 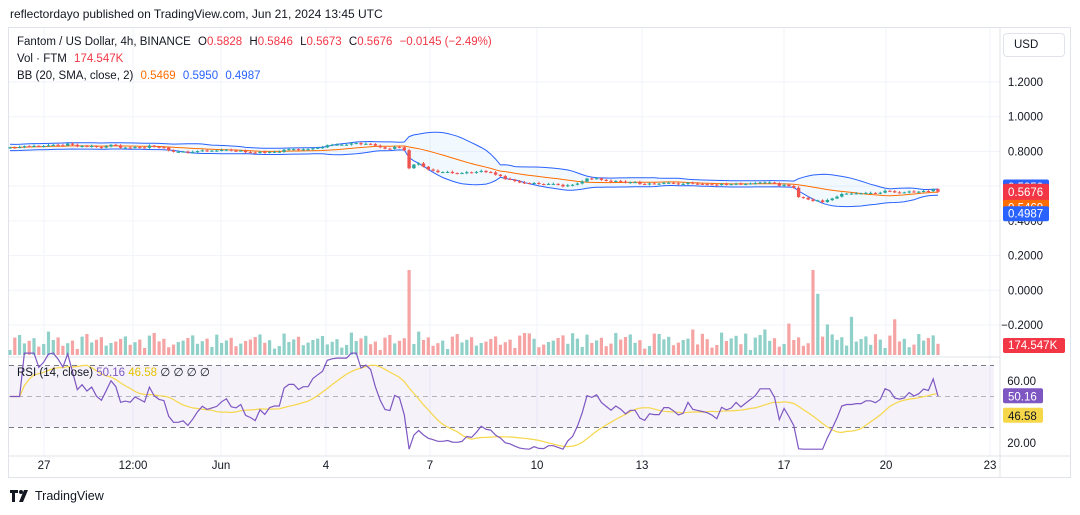 What do you see at coordinates (75, 76) in the screenshot?
I see `bb-label: BB (20, SMA, close, 2)` at bounding box center [75, 76].